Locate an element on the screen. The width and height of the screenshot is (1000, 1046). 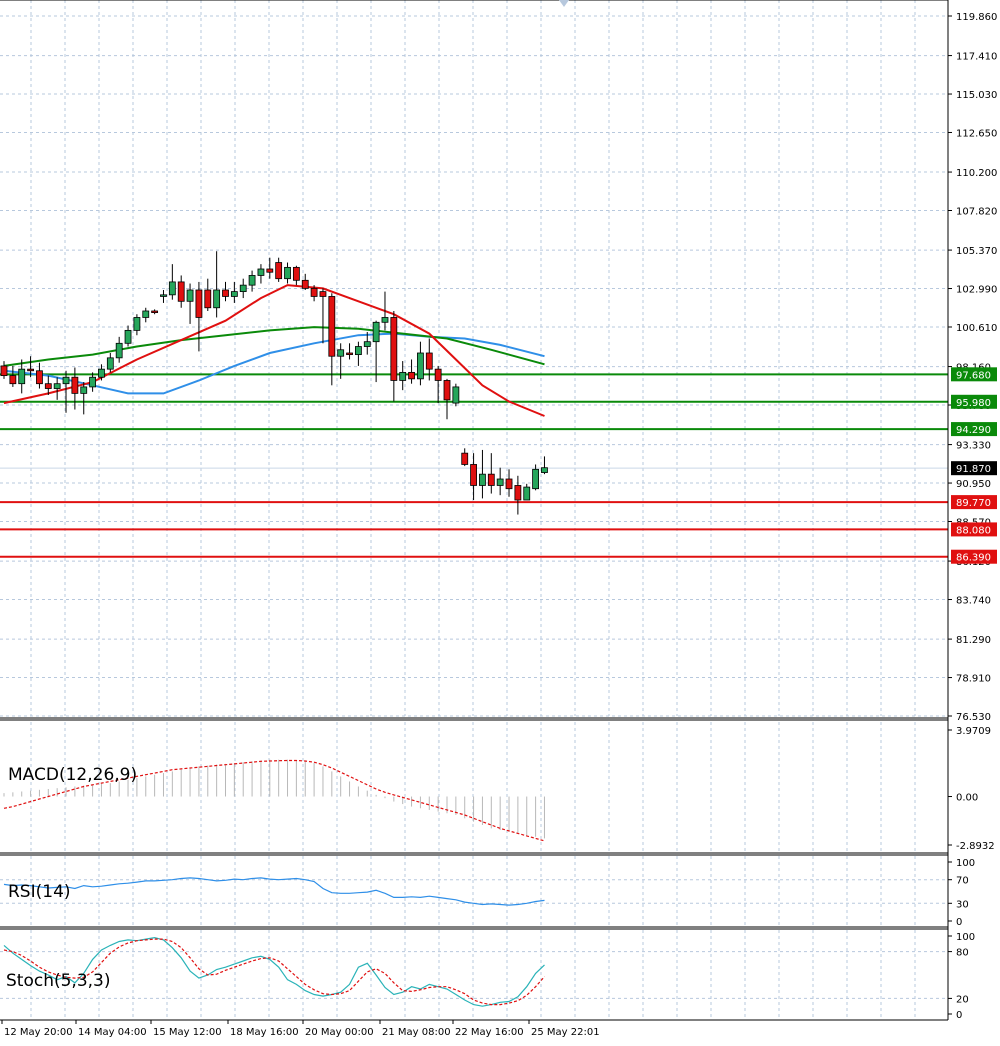
level-tag-label: 86.390 is located at coordinates (973, 558).